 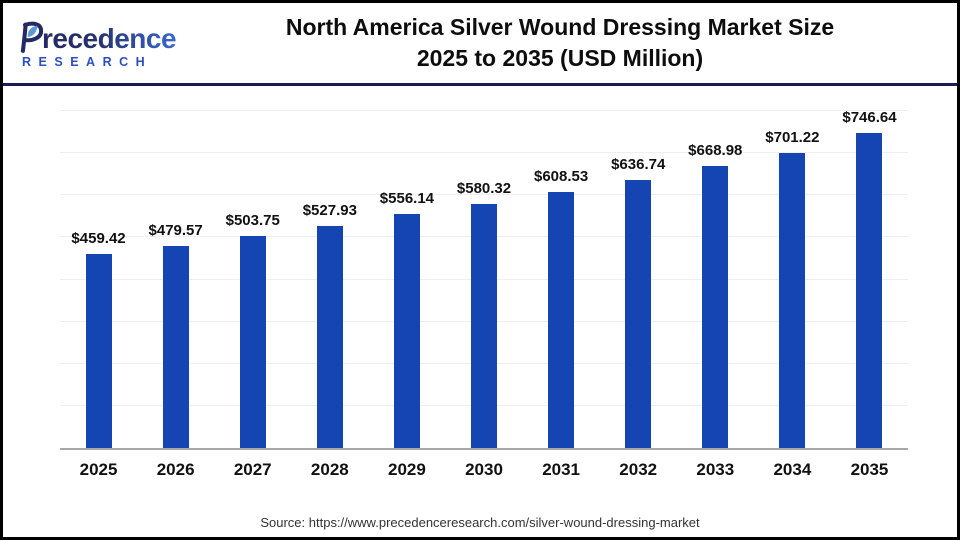 I want to click on bar-2029, so click(x=406, y=330).